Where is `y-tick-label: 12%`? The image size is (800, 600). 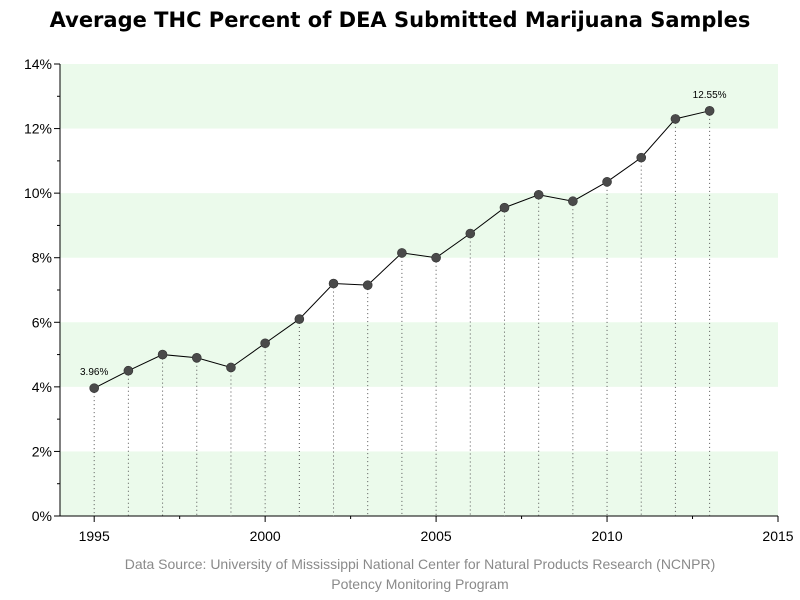
y-tick-label: 12% is located at coordinates (38, 129).